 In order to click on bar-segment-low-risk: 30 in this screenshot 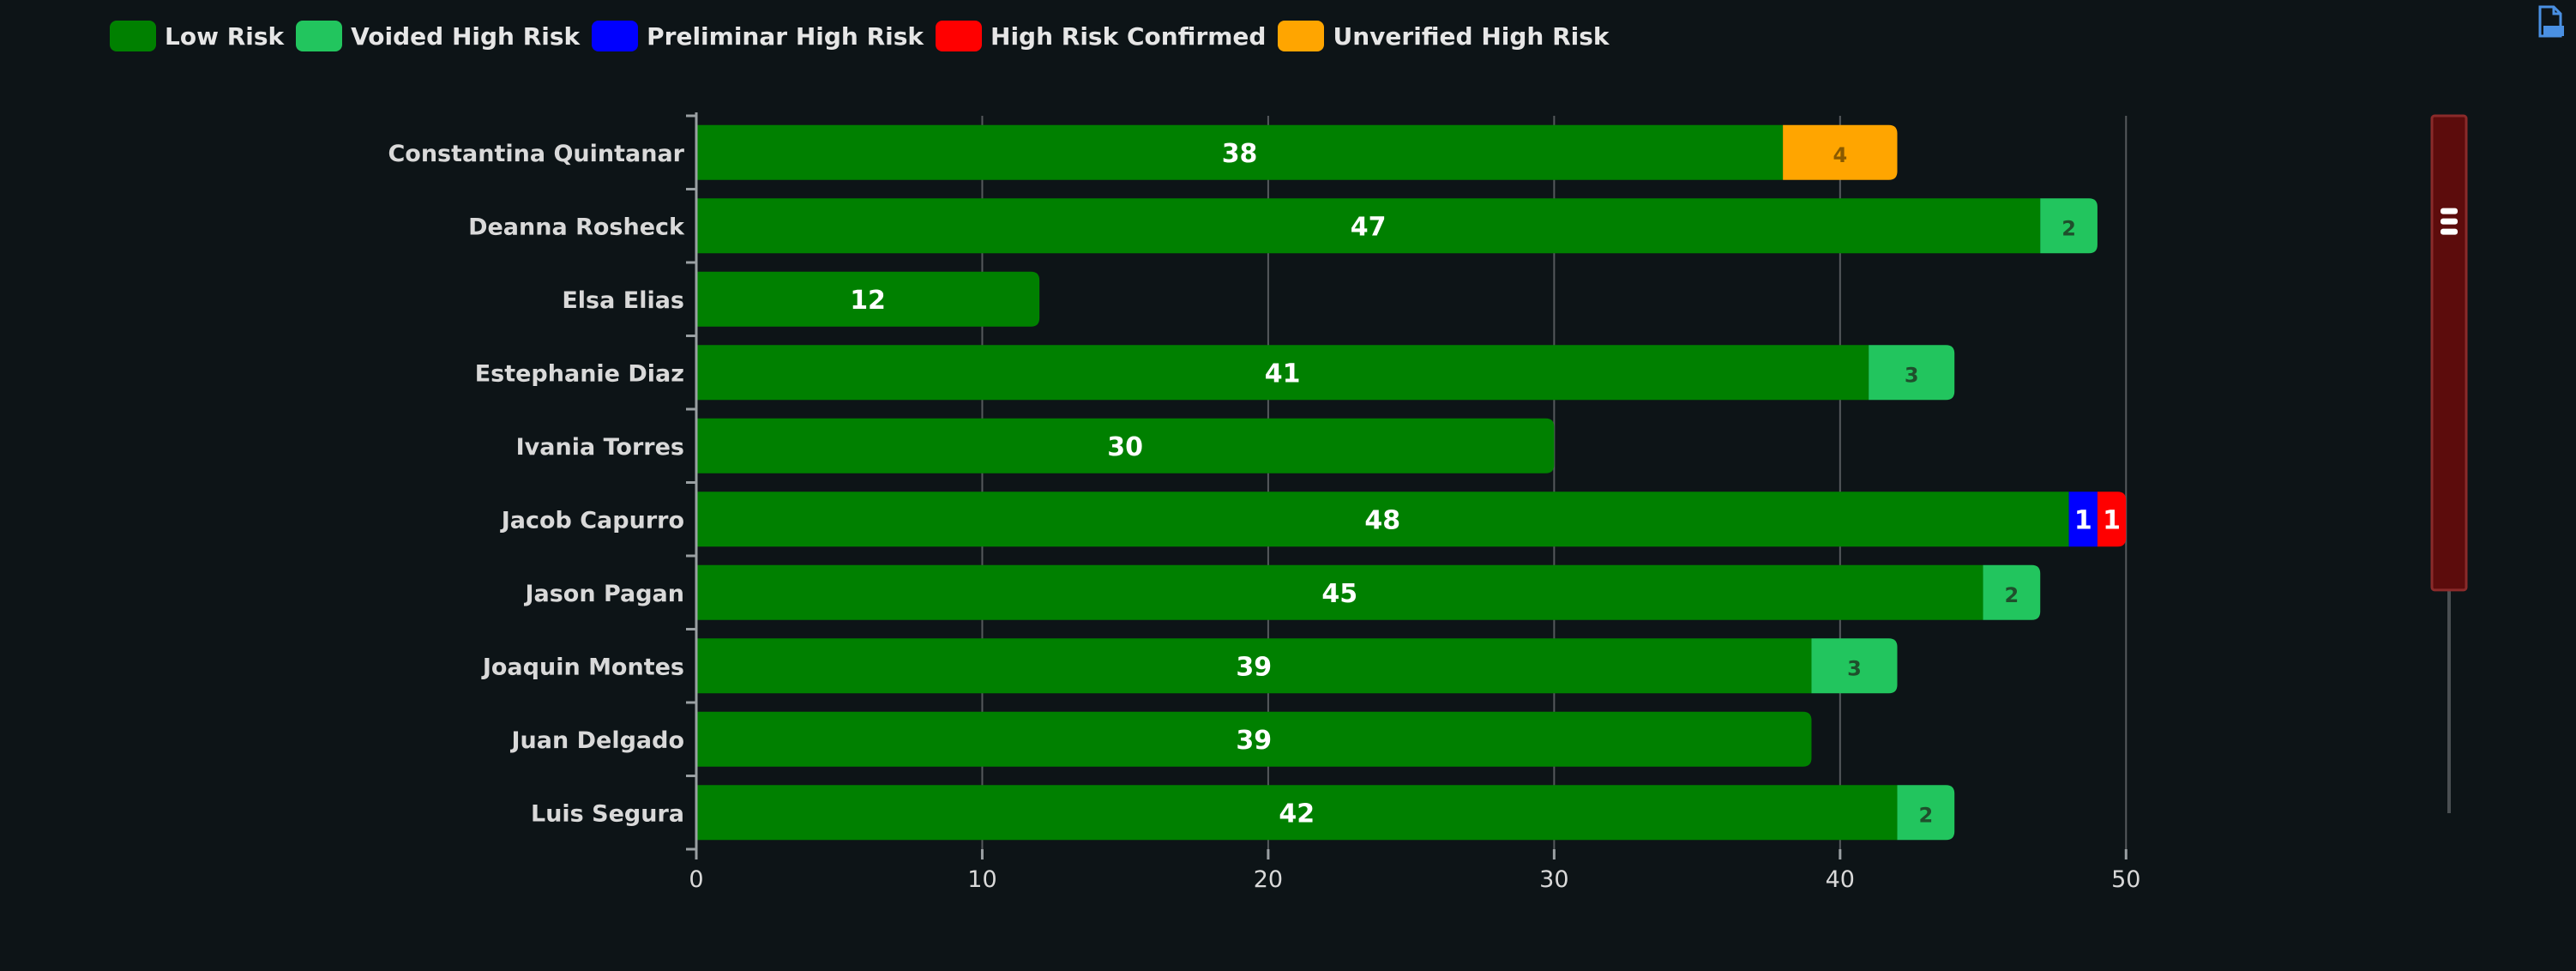, I will do `click(1125, 445)`.